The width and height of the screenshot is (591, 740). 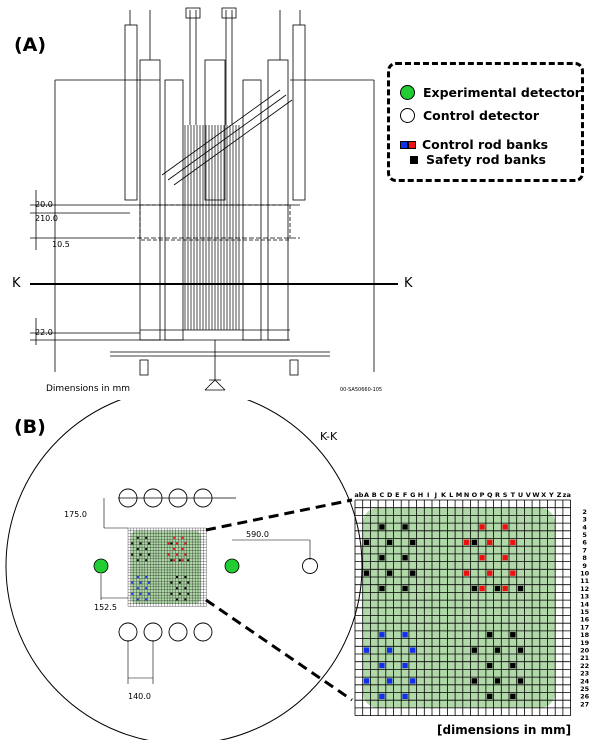 I want to click on grid-row-label: 22, so click(x=584, y=666).